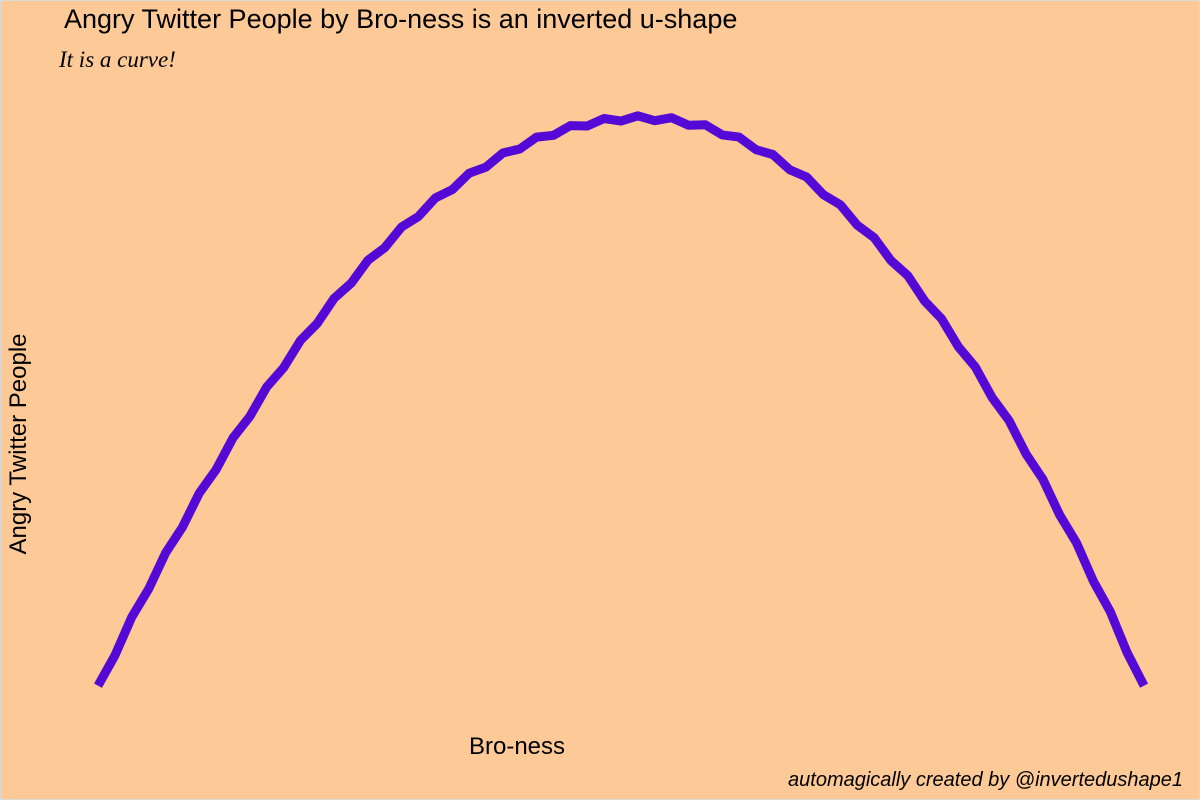 This screenshot has height=800, width=1200. Describe the element at coordinates (18, 444) in the screenshot. I see `y-axis-label: Angry Twitter People` at that location.